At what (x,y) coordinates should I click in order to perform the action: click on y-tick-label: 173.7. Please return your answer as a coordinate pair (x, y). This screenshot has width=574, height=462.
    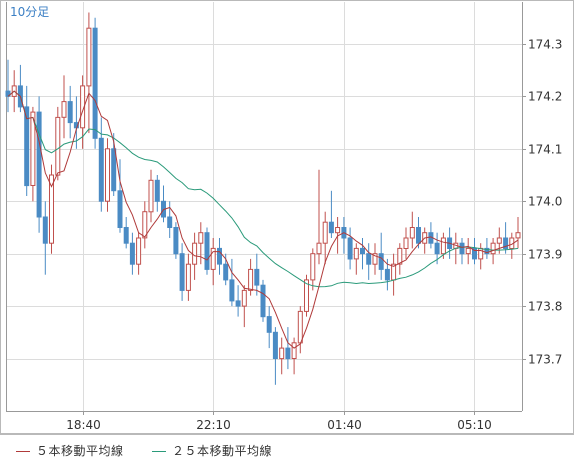
    Looking at the image, I should click on (545, 360).